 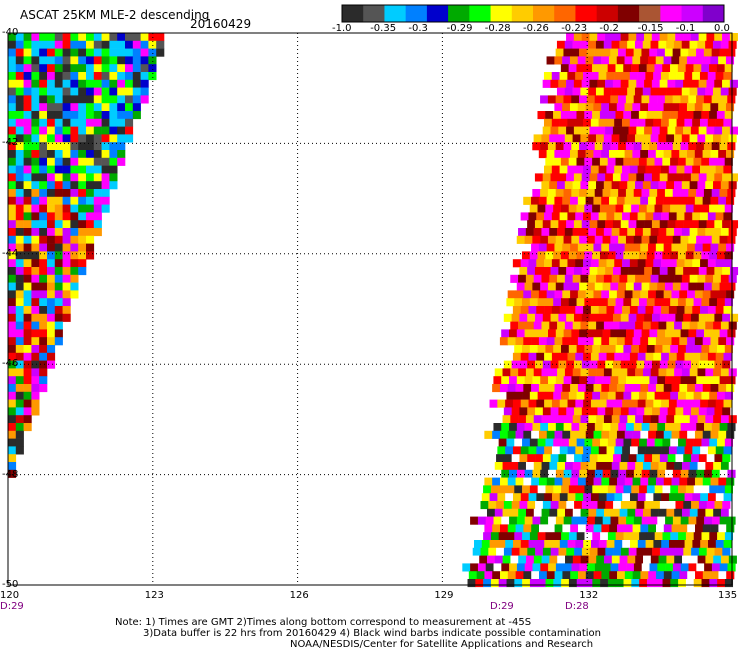 What do you see at coordinates (577, 606) in the screenshot?
I see `time-label-right-b: D:28` at bounding box center [577, 606].